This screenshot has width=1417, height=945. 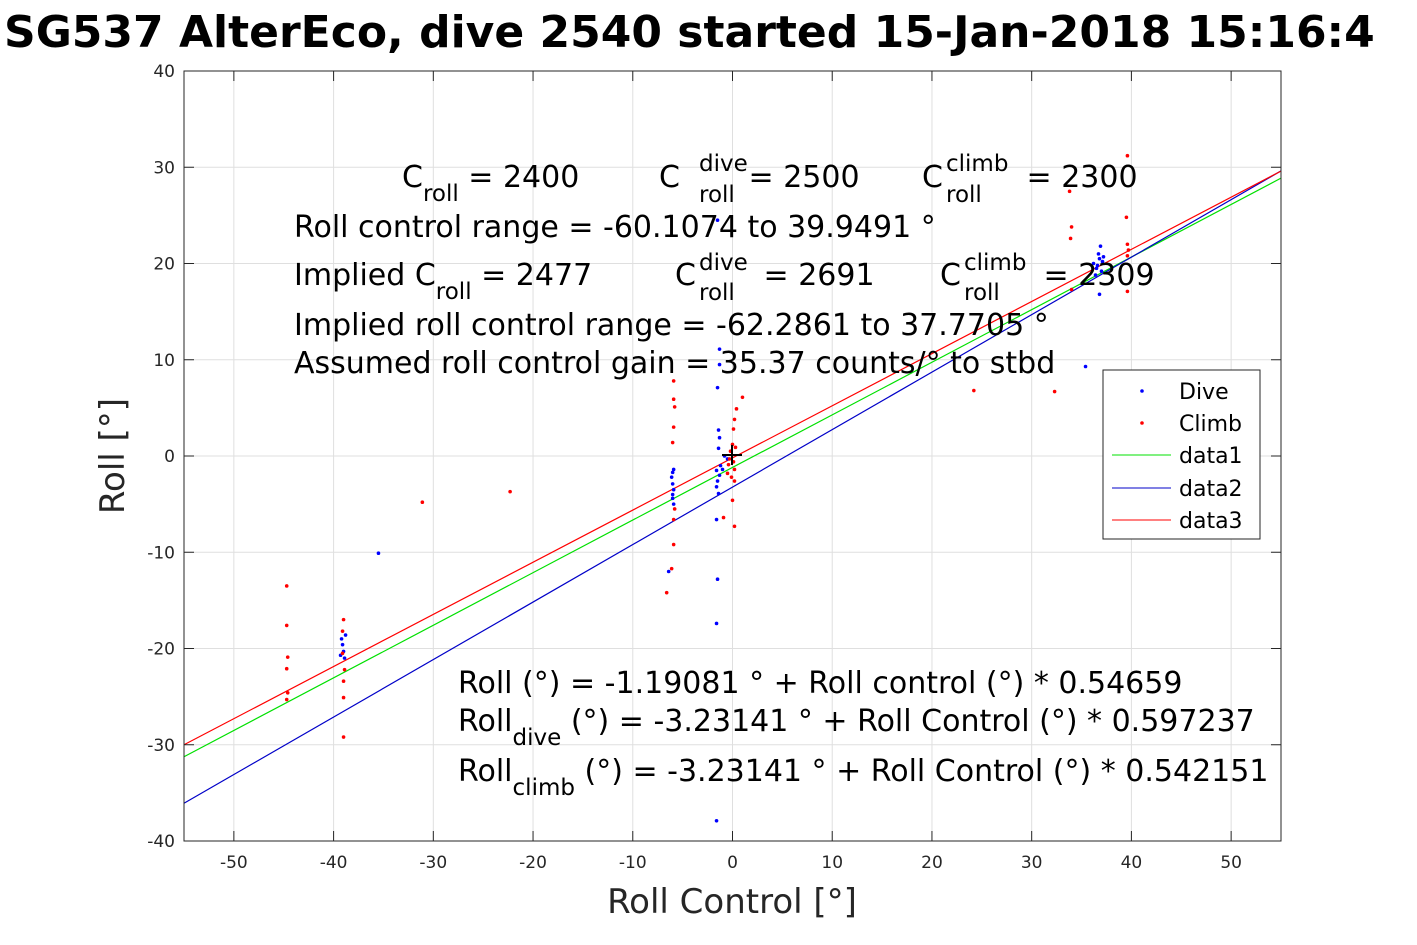 I want to click on x-tick-label: 30, so click(x=1032, y=863).